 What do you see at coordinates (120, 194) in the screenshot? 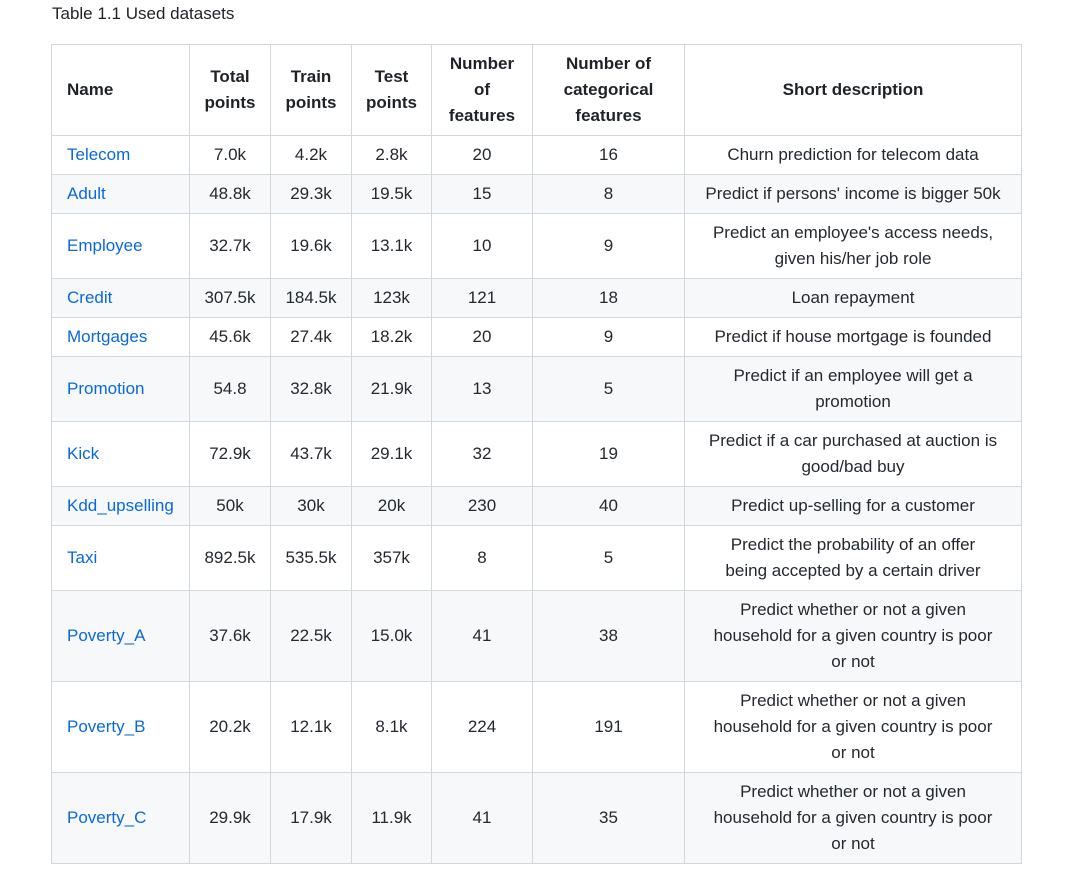
I see `name-cell: Adult` at bounding box center [120, 194].